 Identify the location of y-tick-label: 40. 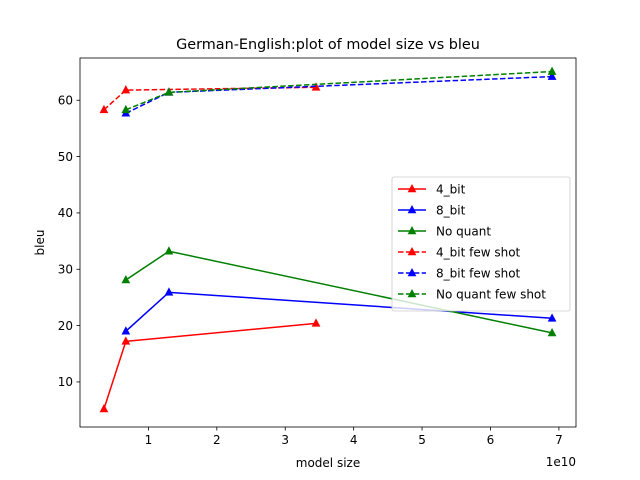
(65, 213).